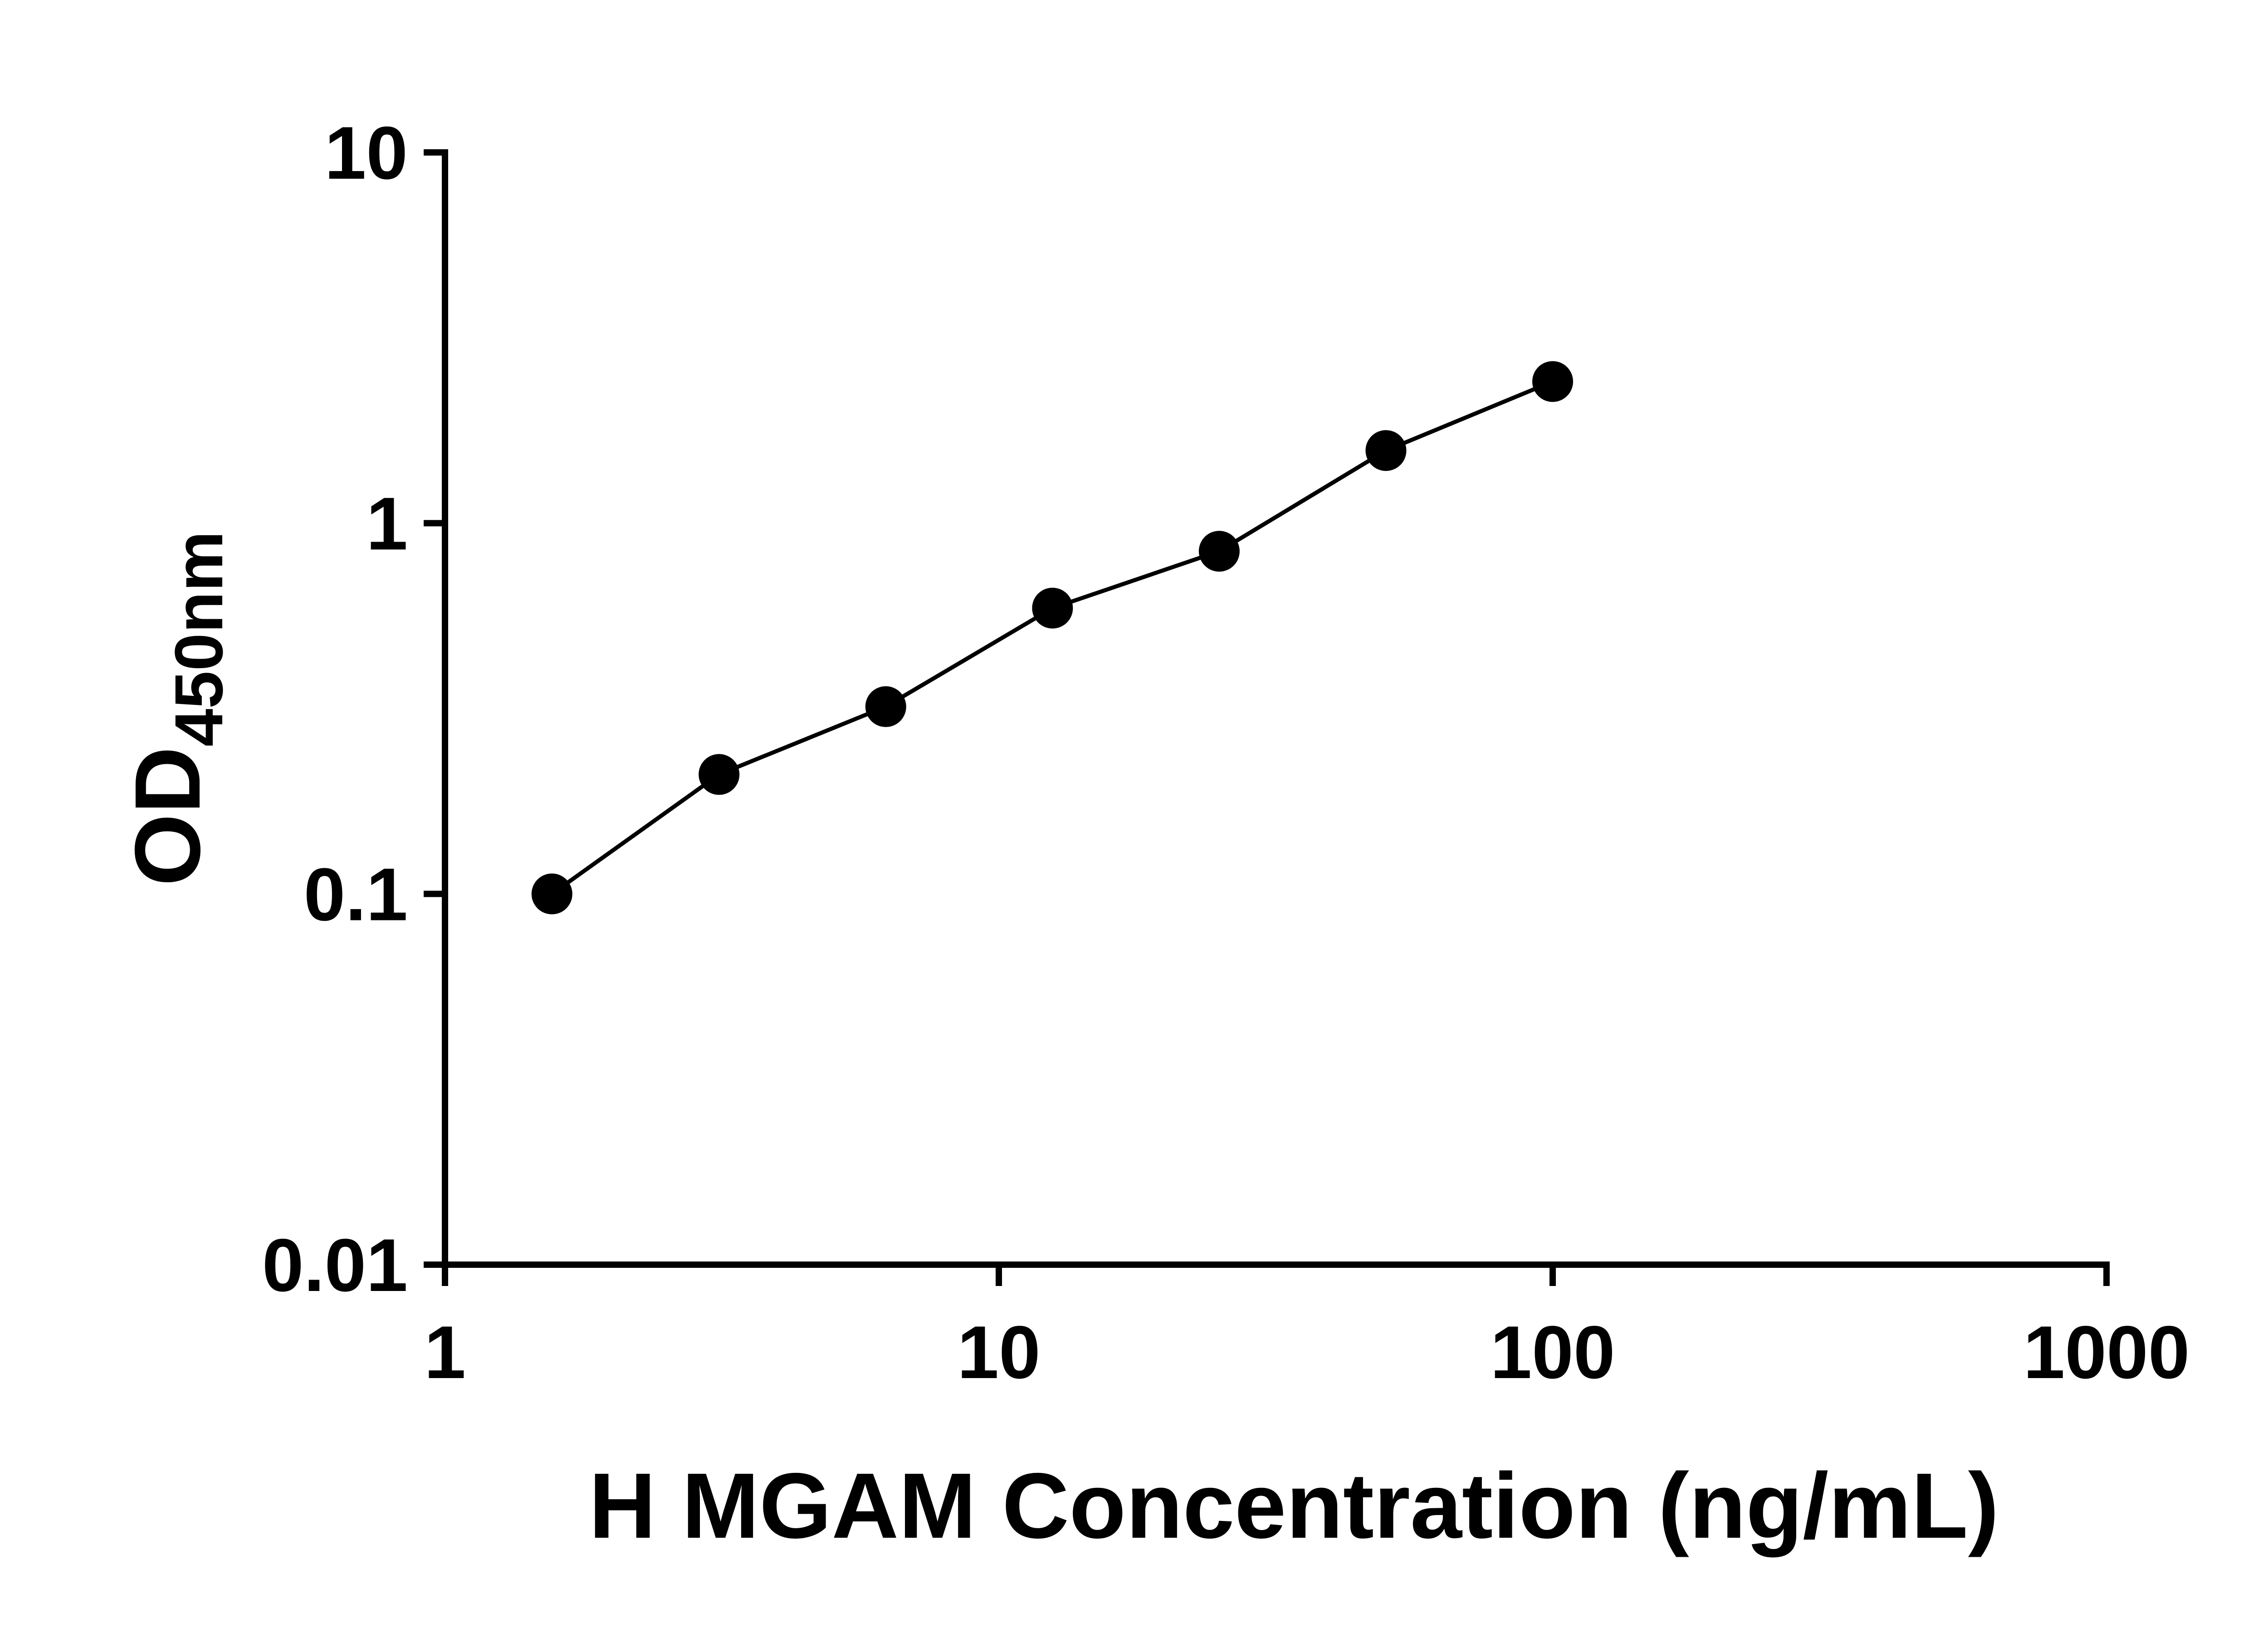 This screenshot has height=1633, width=2268. I want to click on y-tick-label: 1, so click(387, 523).